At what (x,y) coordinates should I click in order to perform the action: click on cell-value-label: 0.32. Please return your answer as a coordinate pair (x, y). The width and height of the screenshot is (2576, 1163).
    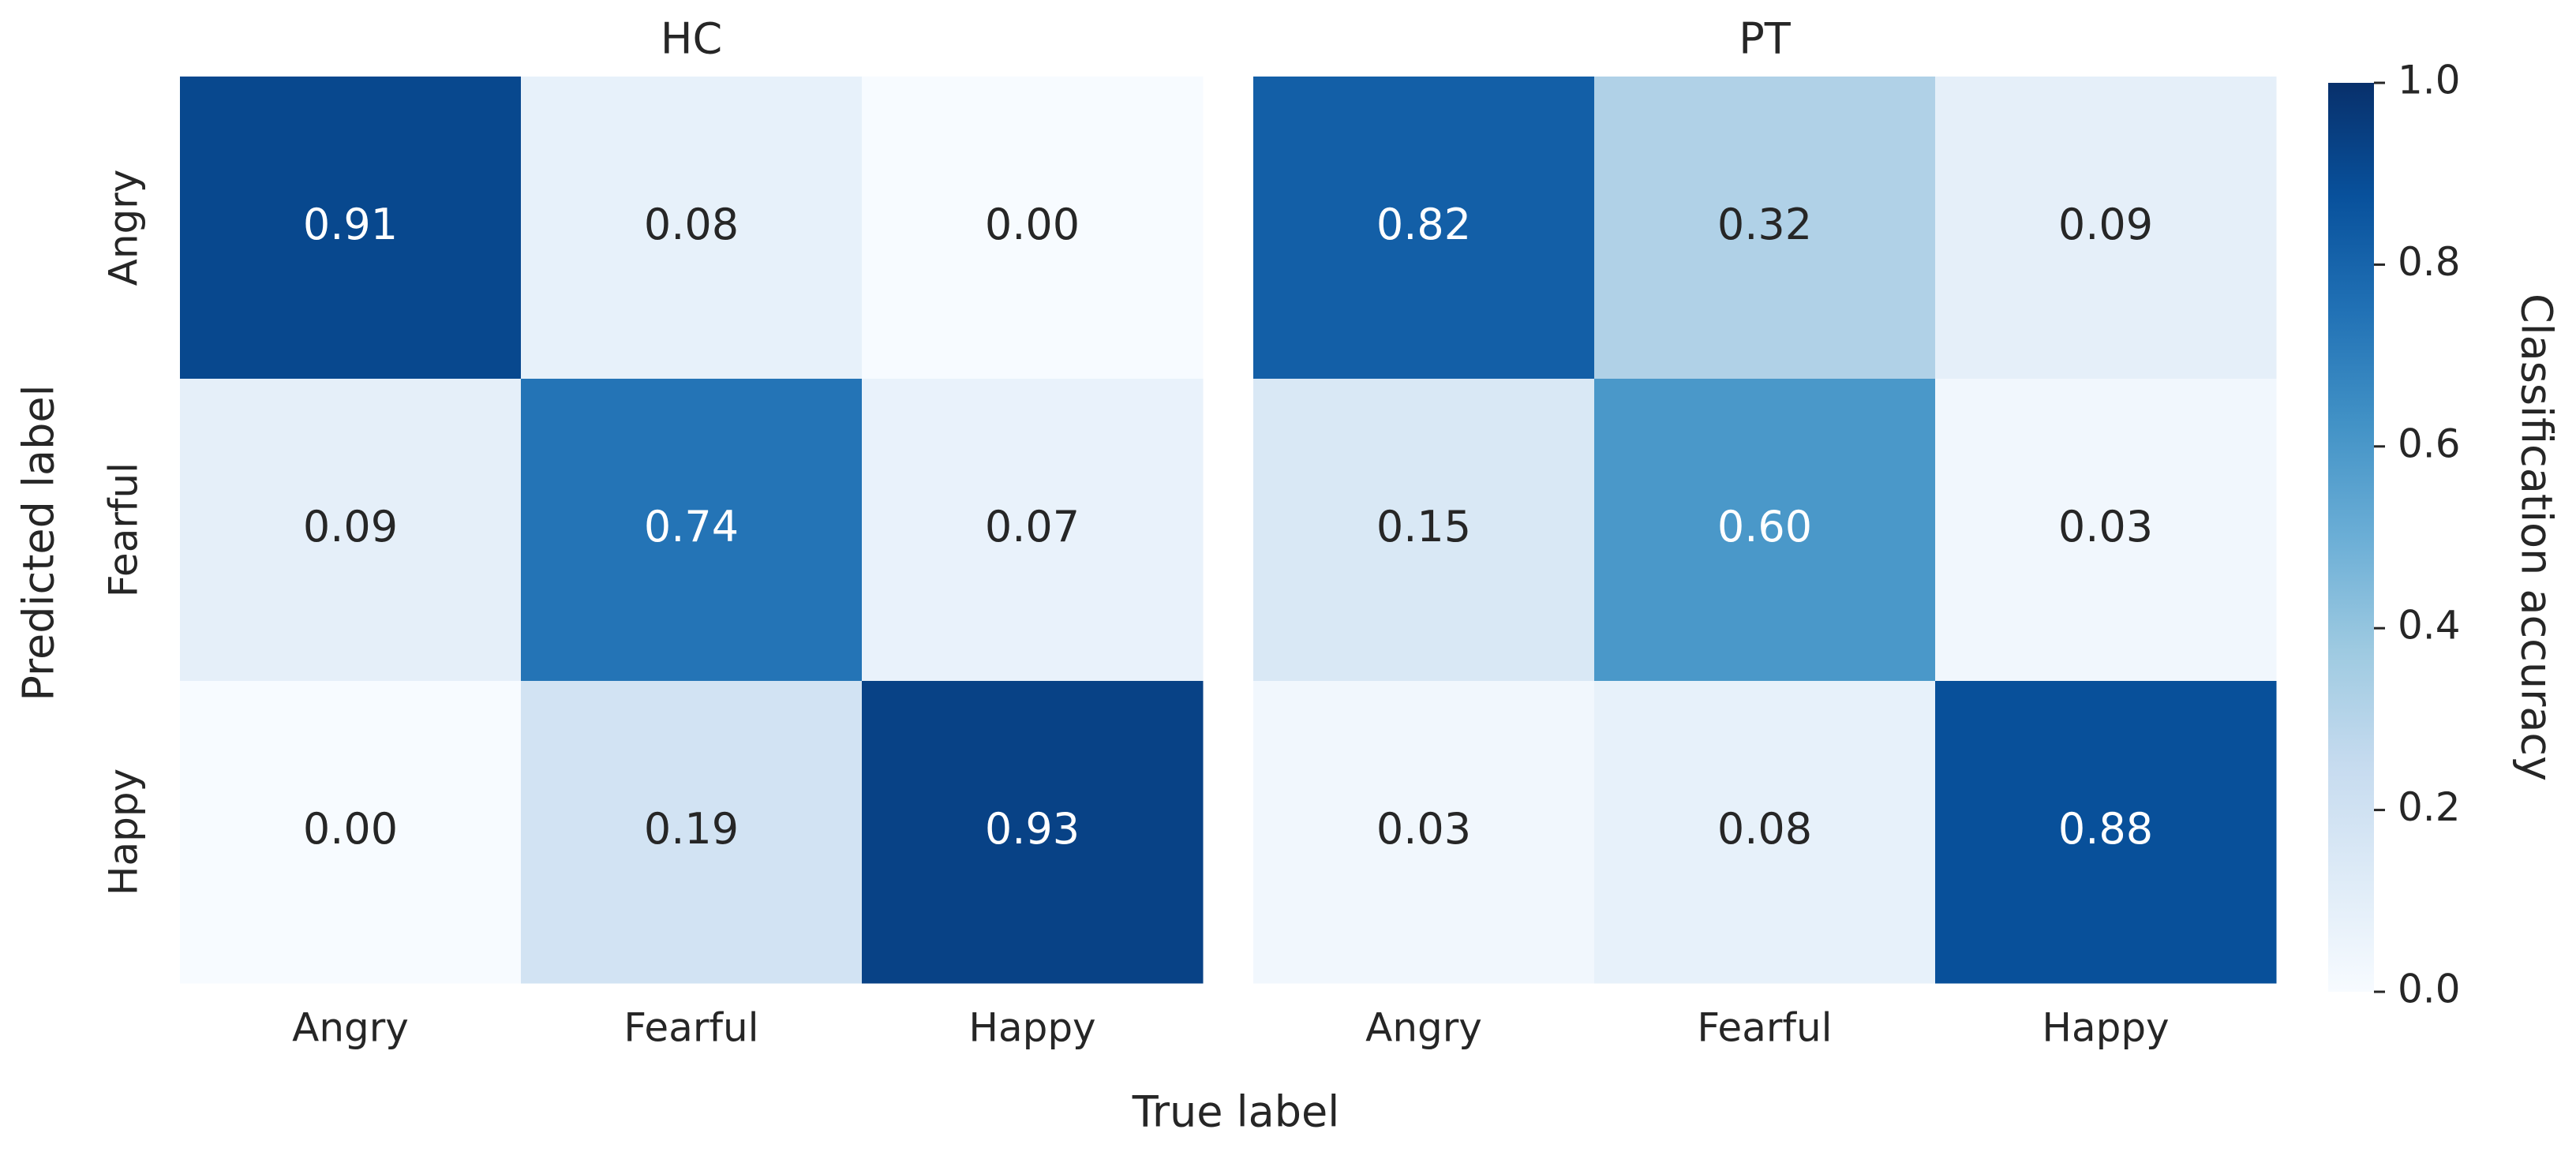
    Looking at the image, I should click on (1764, 224).